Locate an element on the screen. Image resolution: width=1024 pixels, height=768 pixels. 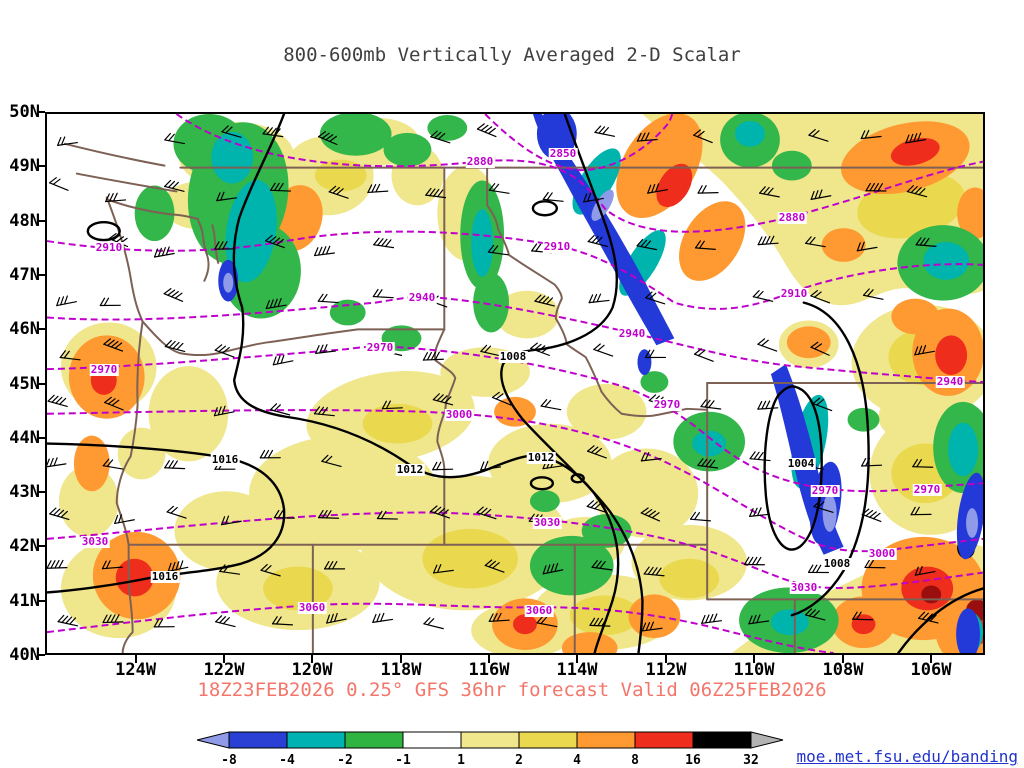
colorbar-tick-label: -2 is located at coordinates (345, 760).